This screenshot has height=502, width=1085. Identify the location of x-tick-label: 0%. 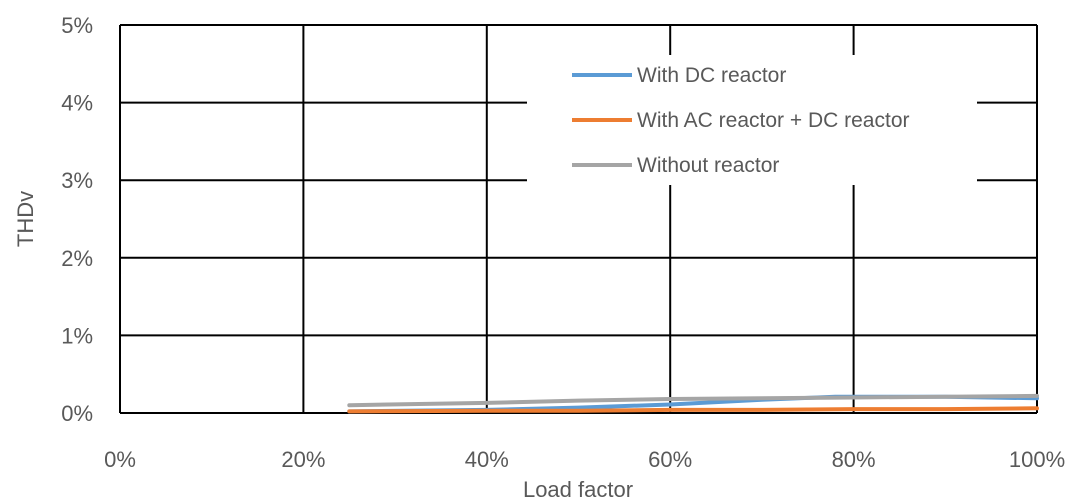
(120, 459).